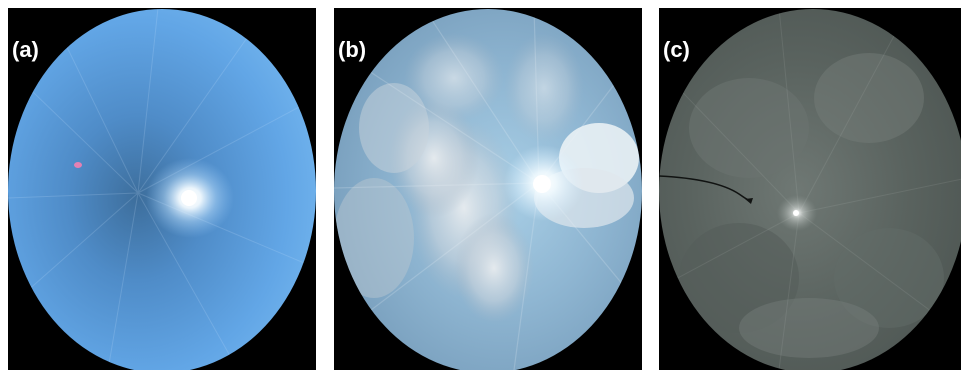  Describe the element at coordinates (352, 49) in the screenshot. I see `panel-label-b: (b)` at that location.